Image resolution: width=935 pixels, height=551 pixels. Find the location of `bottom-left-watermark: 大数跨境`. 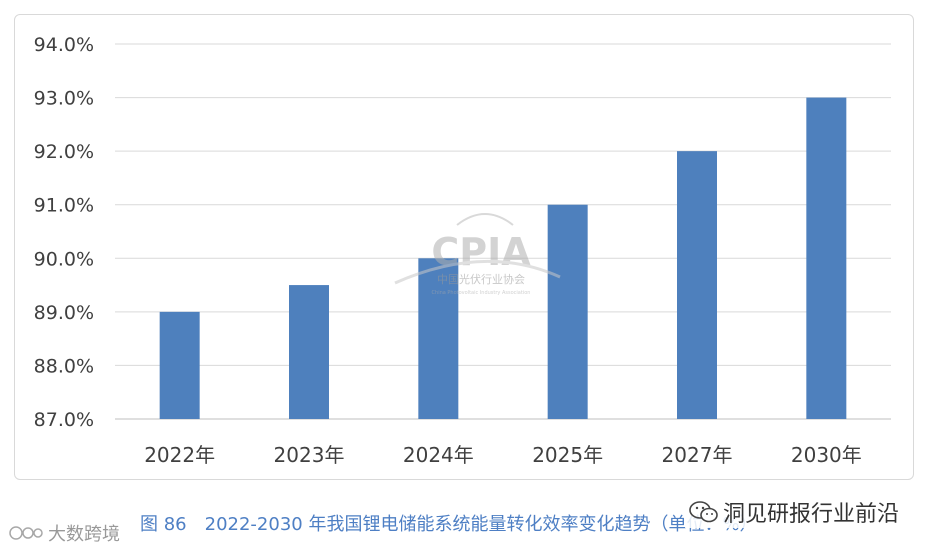

bottom-left-watermark: 大数跨境 is located at coordinates (64, 533).